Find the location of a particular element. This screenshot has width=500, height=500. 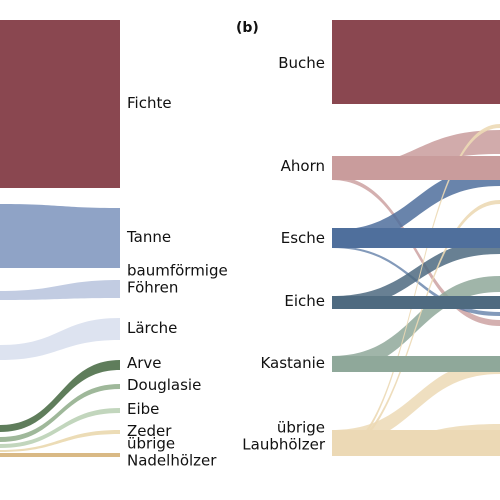

label-foehren: baumförmige Föhren is located at coordinates (177, 279).